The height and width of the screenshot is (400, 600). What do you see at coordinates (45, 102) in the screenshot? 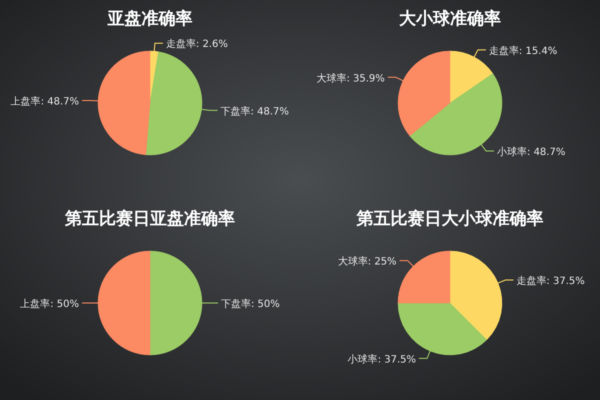
I see `slice-label: 上盘率: 48.7%` at bounding box center [45, 102].